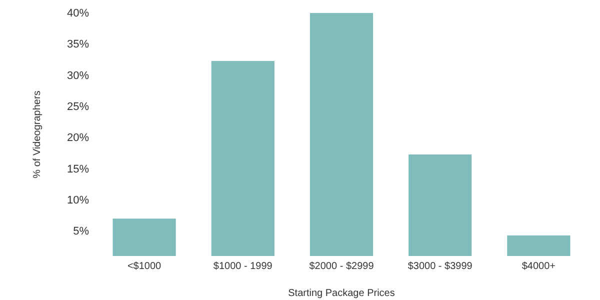 This screenshot has width=600, height=300. Describe the element at coordinates (81, 232) in the screenshot. I see `y-tick-label: 5%` at that location.